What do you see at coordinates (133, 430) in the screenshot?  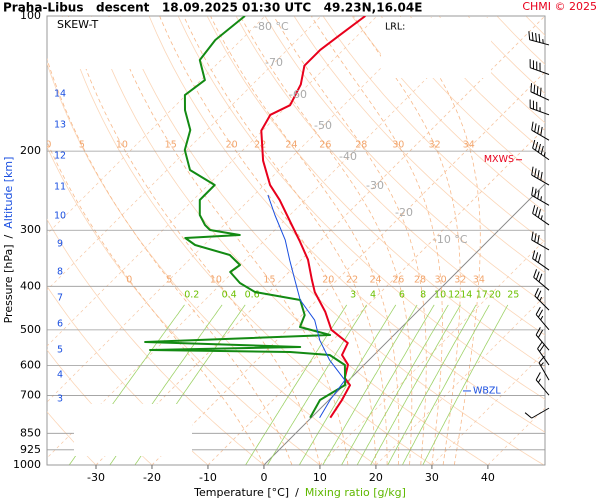 I see `table-box` at bounding box center [133, 430].